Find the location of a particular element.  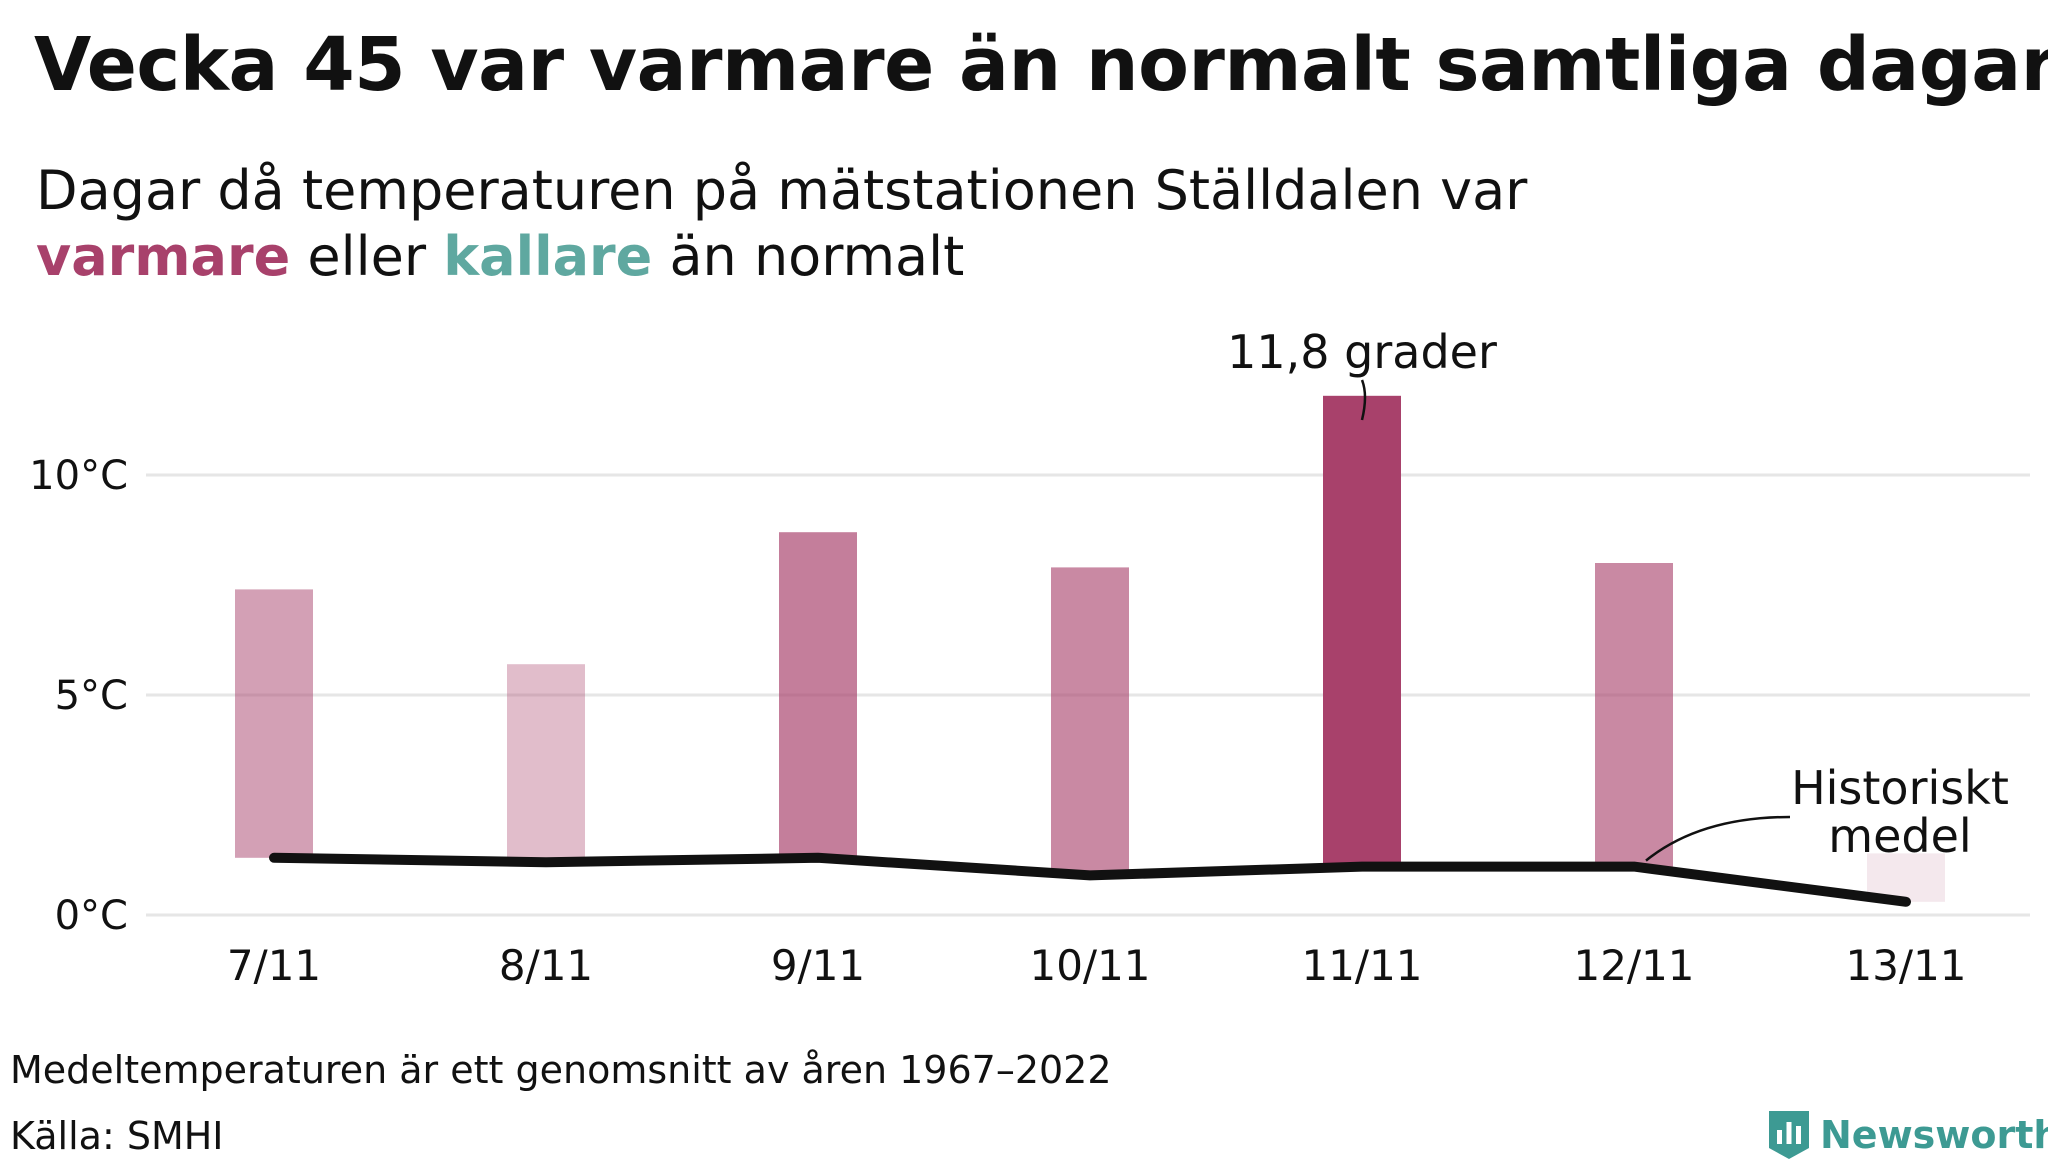

annotation-max-label: 11,8 grader is located at coordinates (1362, 352).